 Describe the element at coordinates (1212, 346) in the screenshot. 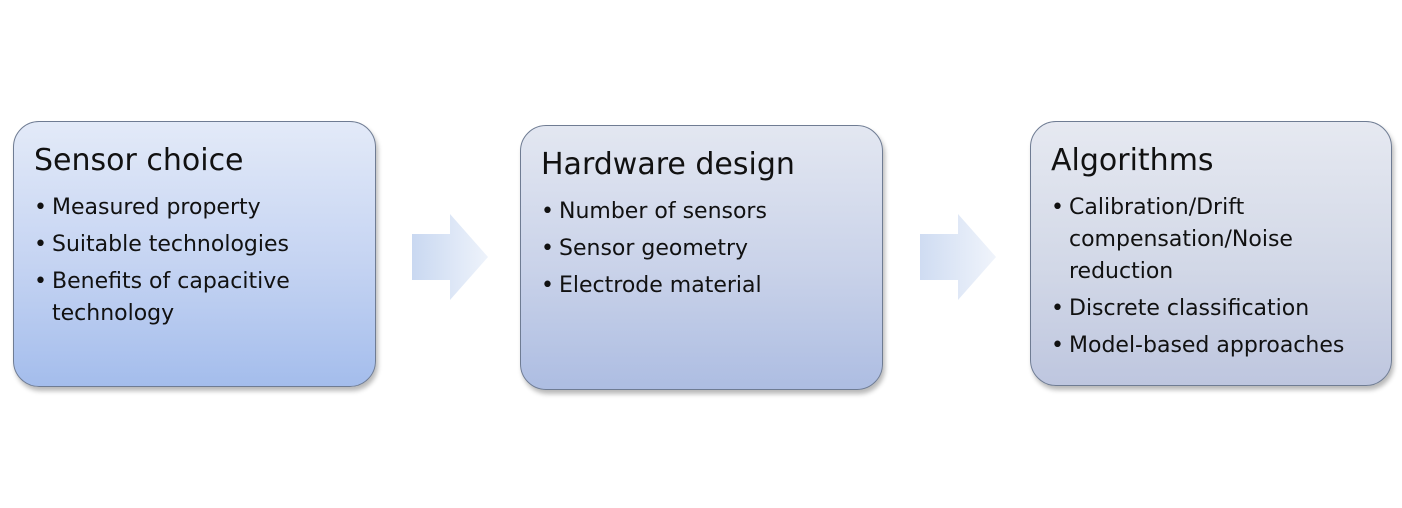

I see `step-item: Model-based approaches` at that location.